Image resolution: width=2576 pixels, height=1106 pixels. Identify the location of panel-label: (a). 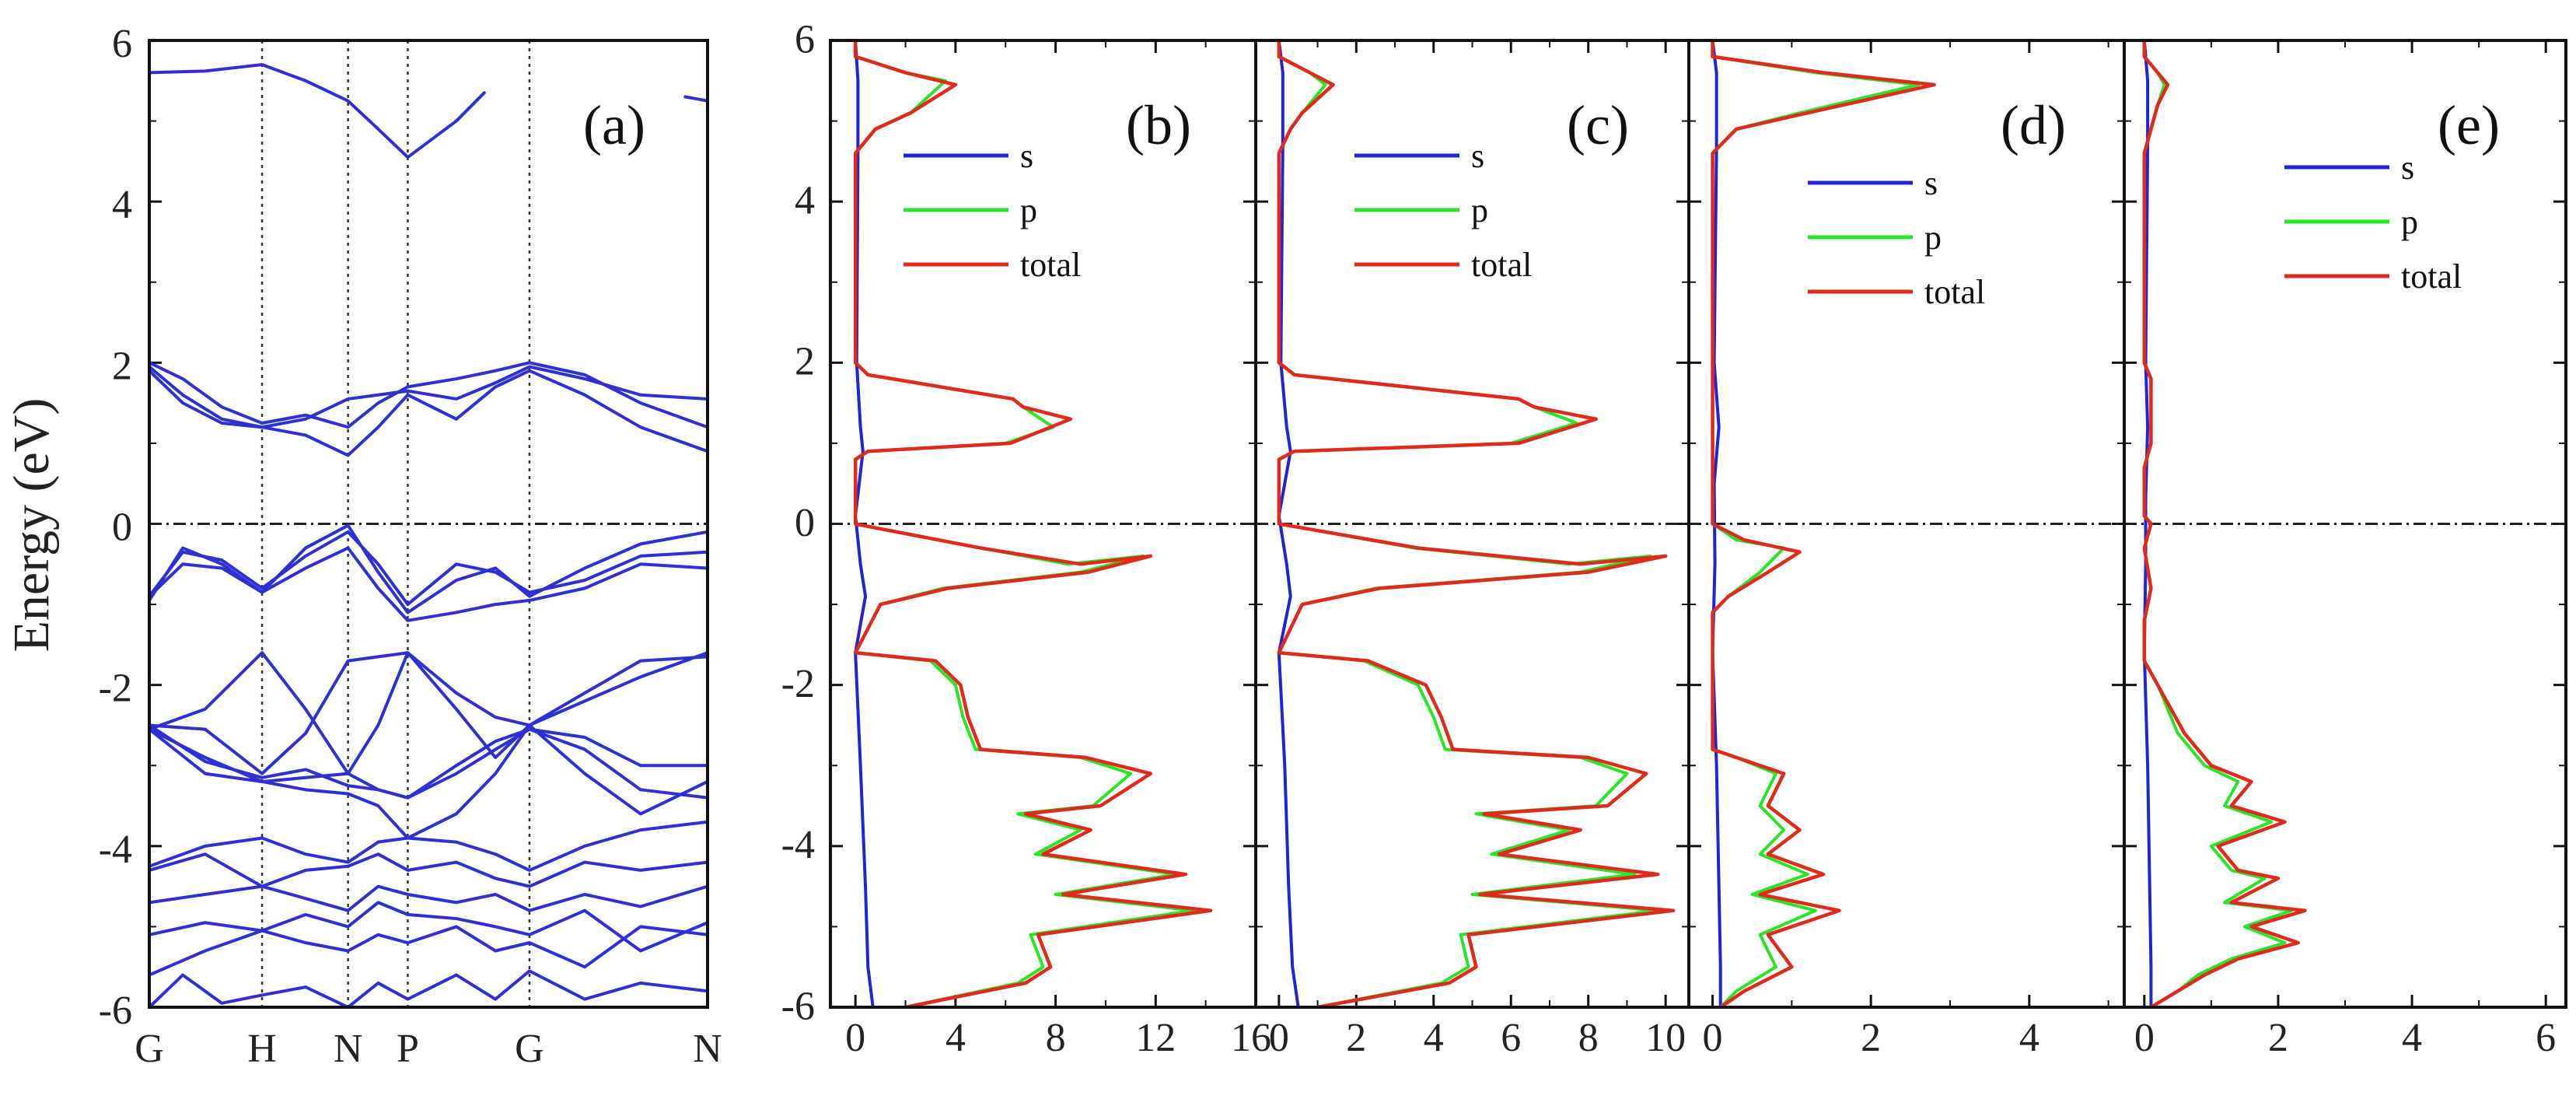
(614, 125).